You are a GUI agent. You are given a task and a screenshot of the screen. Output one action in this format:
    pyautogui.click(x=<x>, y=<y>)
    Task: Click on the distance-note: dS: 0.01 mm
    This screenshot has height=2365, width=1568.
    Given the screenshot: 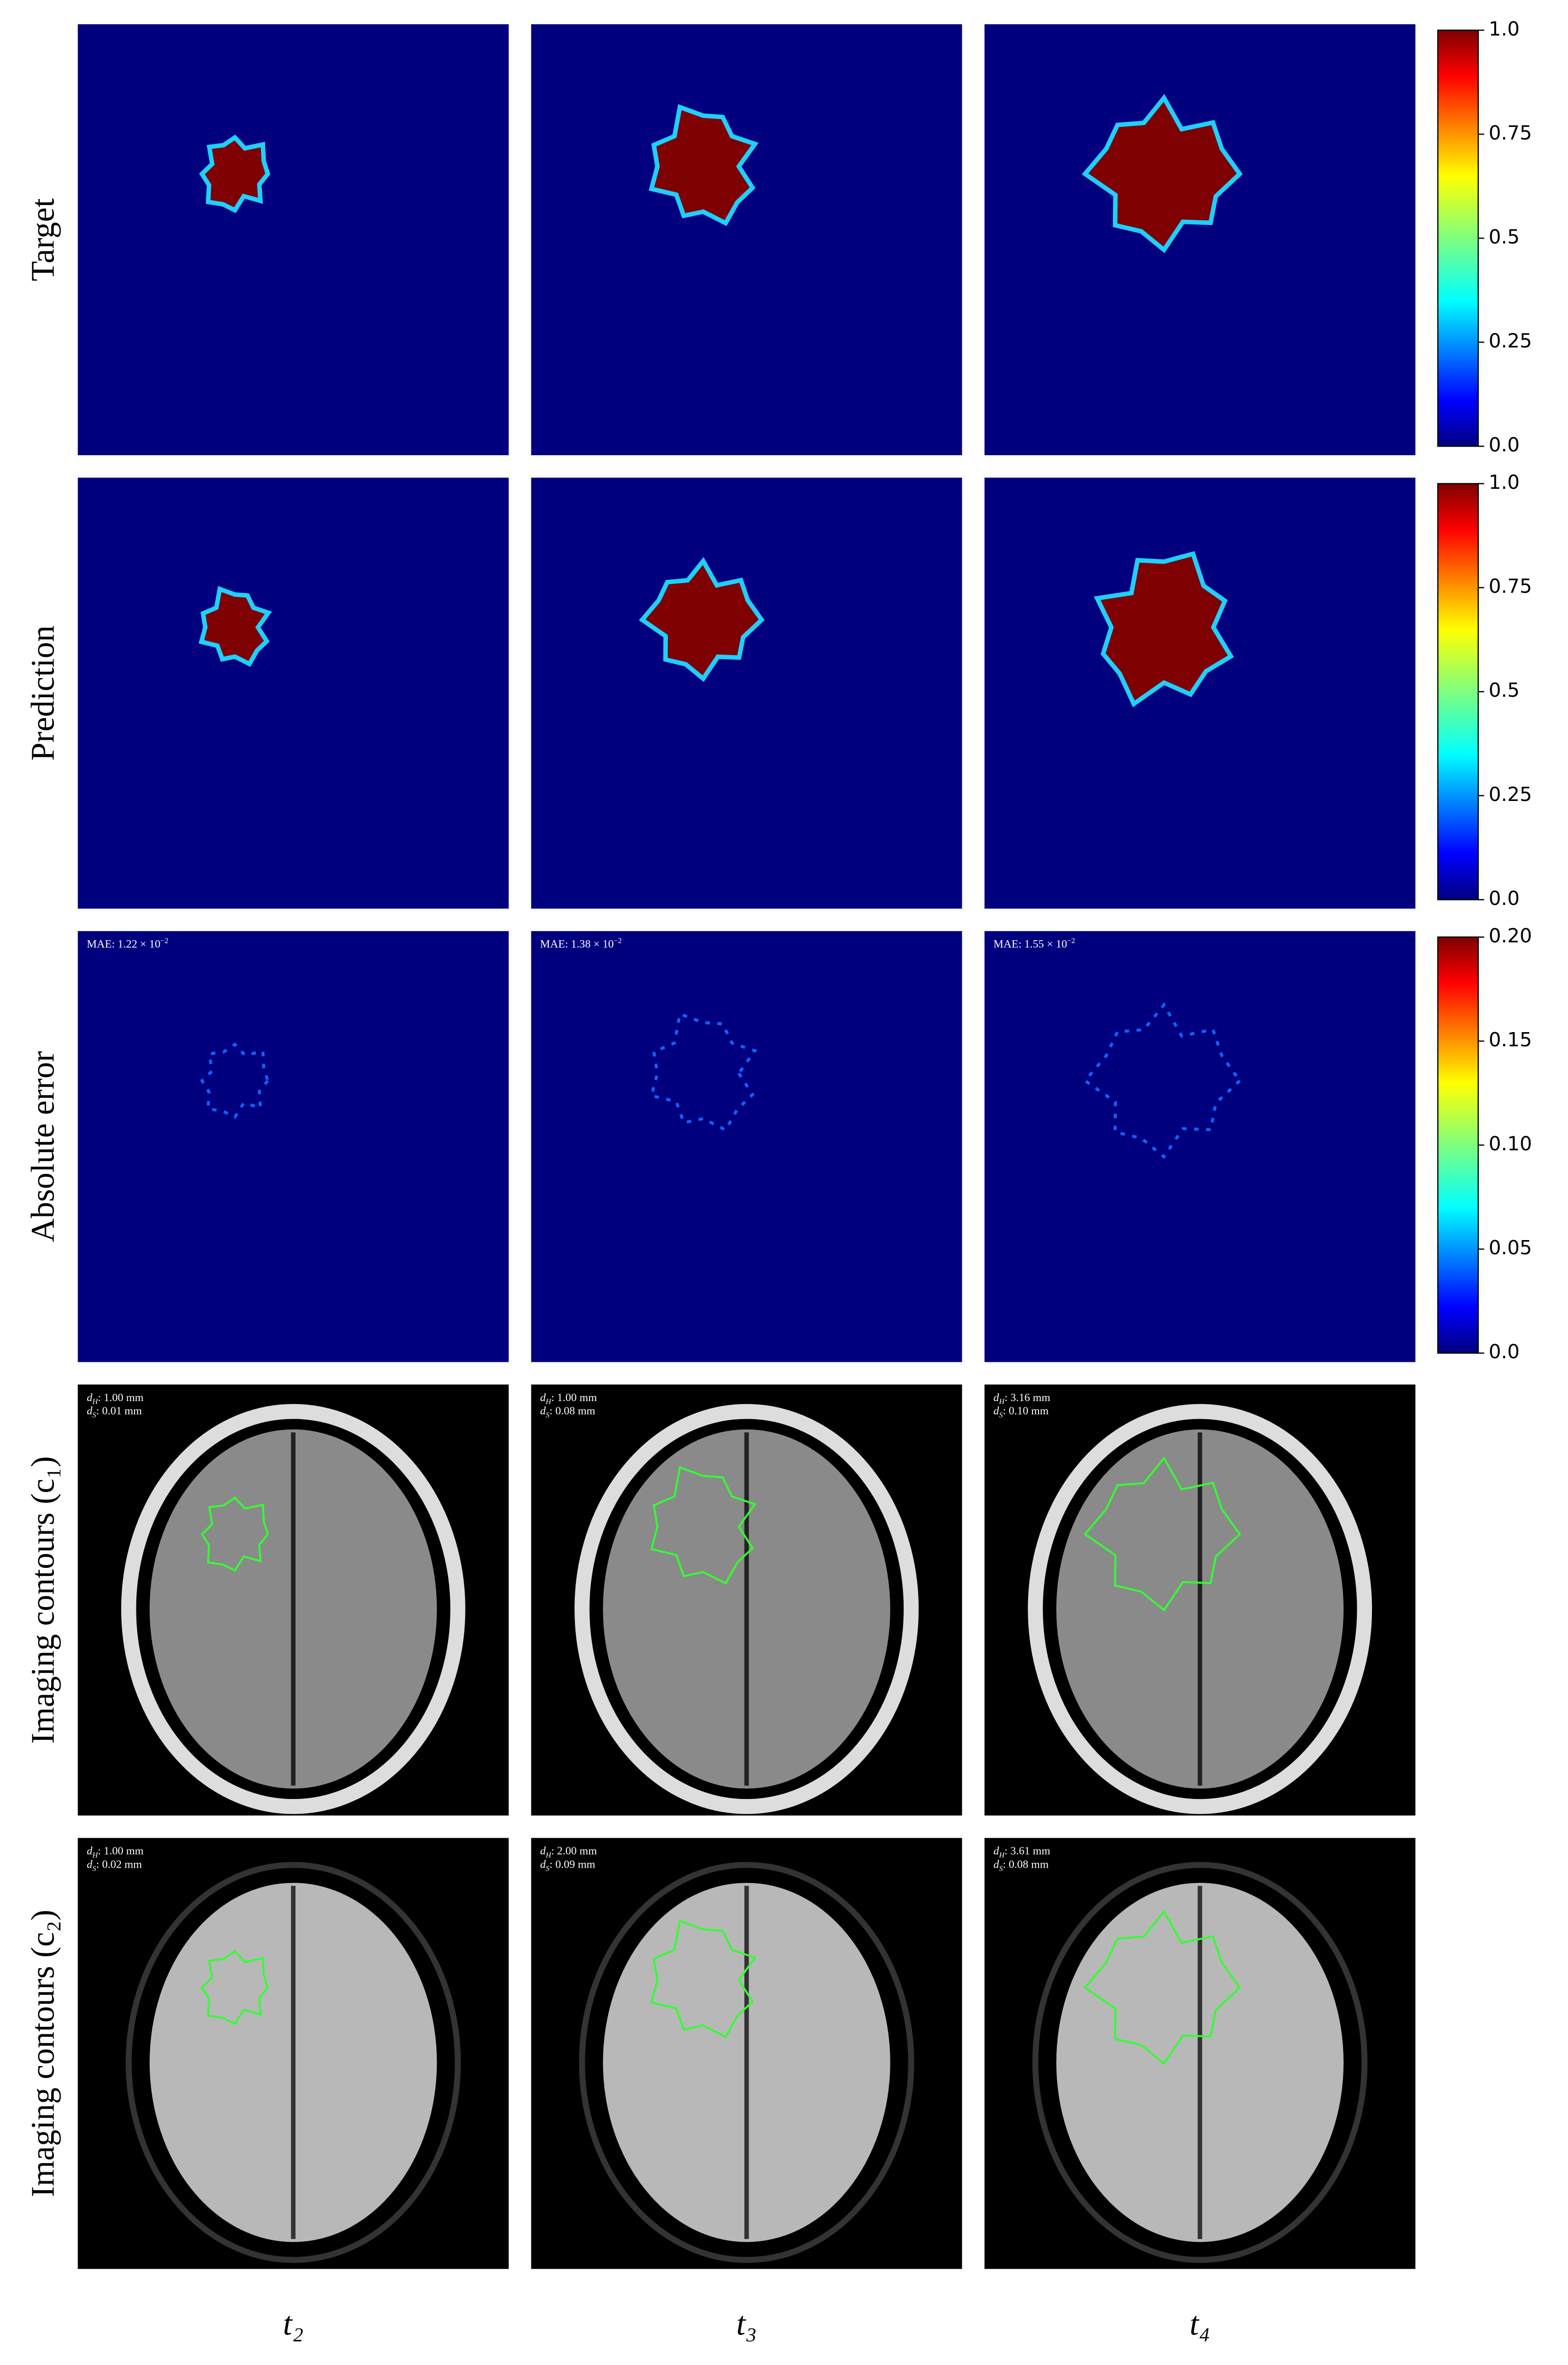 What is the action you would take?
    pyautogui.click(x=114, y=1412)
    